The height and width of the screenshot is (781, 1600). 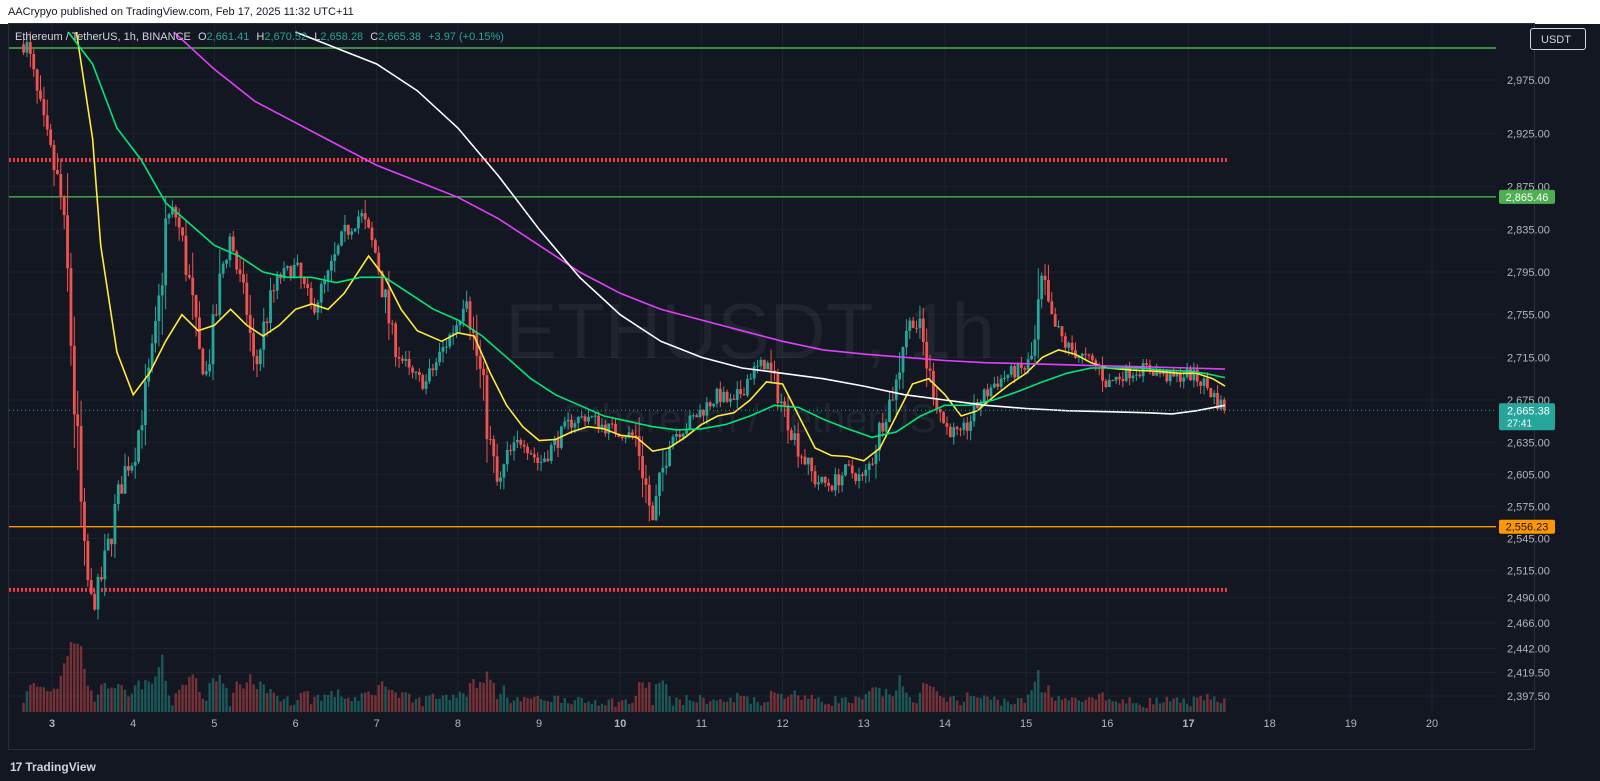 What do you see at coordinates (1528, 674) in the screenshot?
I see `price-tick-label: 2,419.50` at bounding box center [1528, 674].